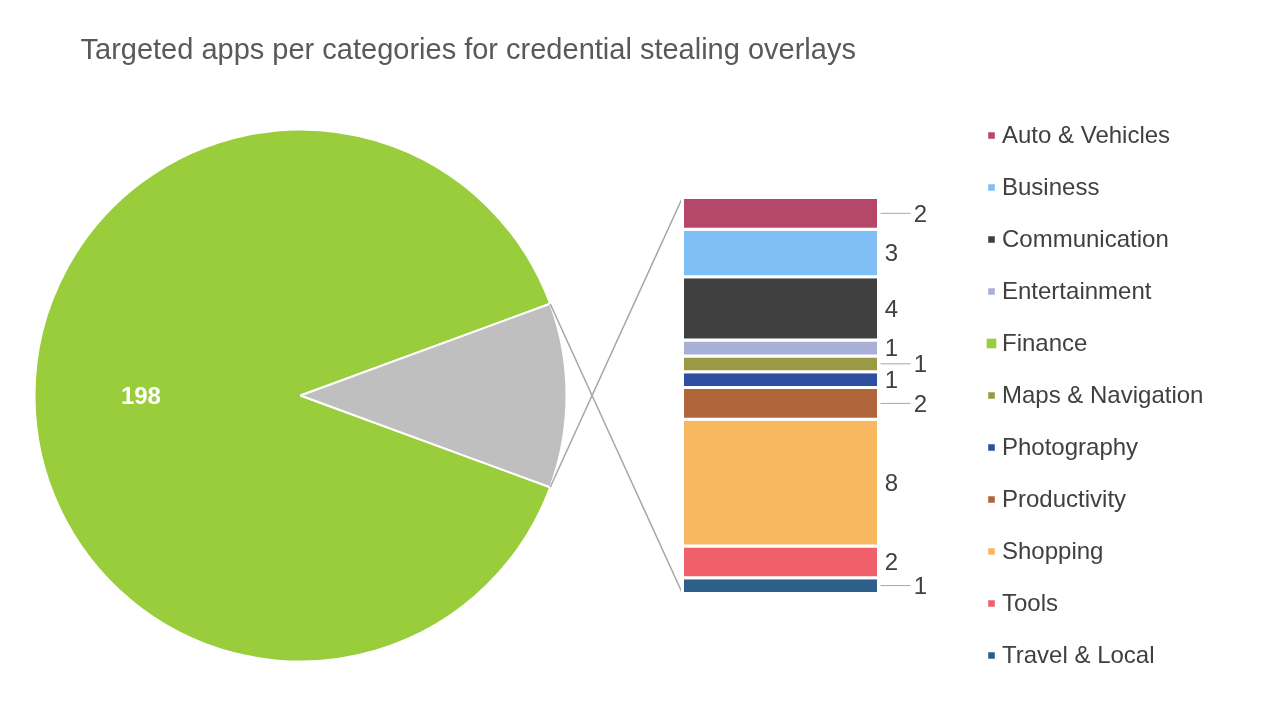 The width and height of the screenshot is (1280, 720). Describe the element at coordinates (891, 483) in the screenshot. I see `data-label: 8` at that location.